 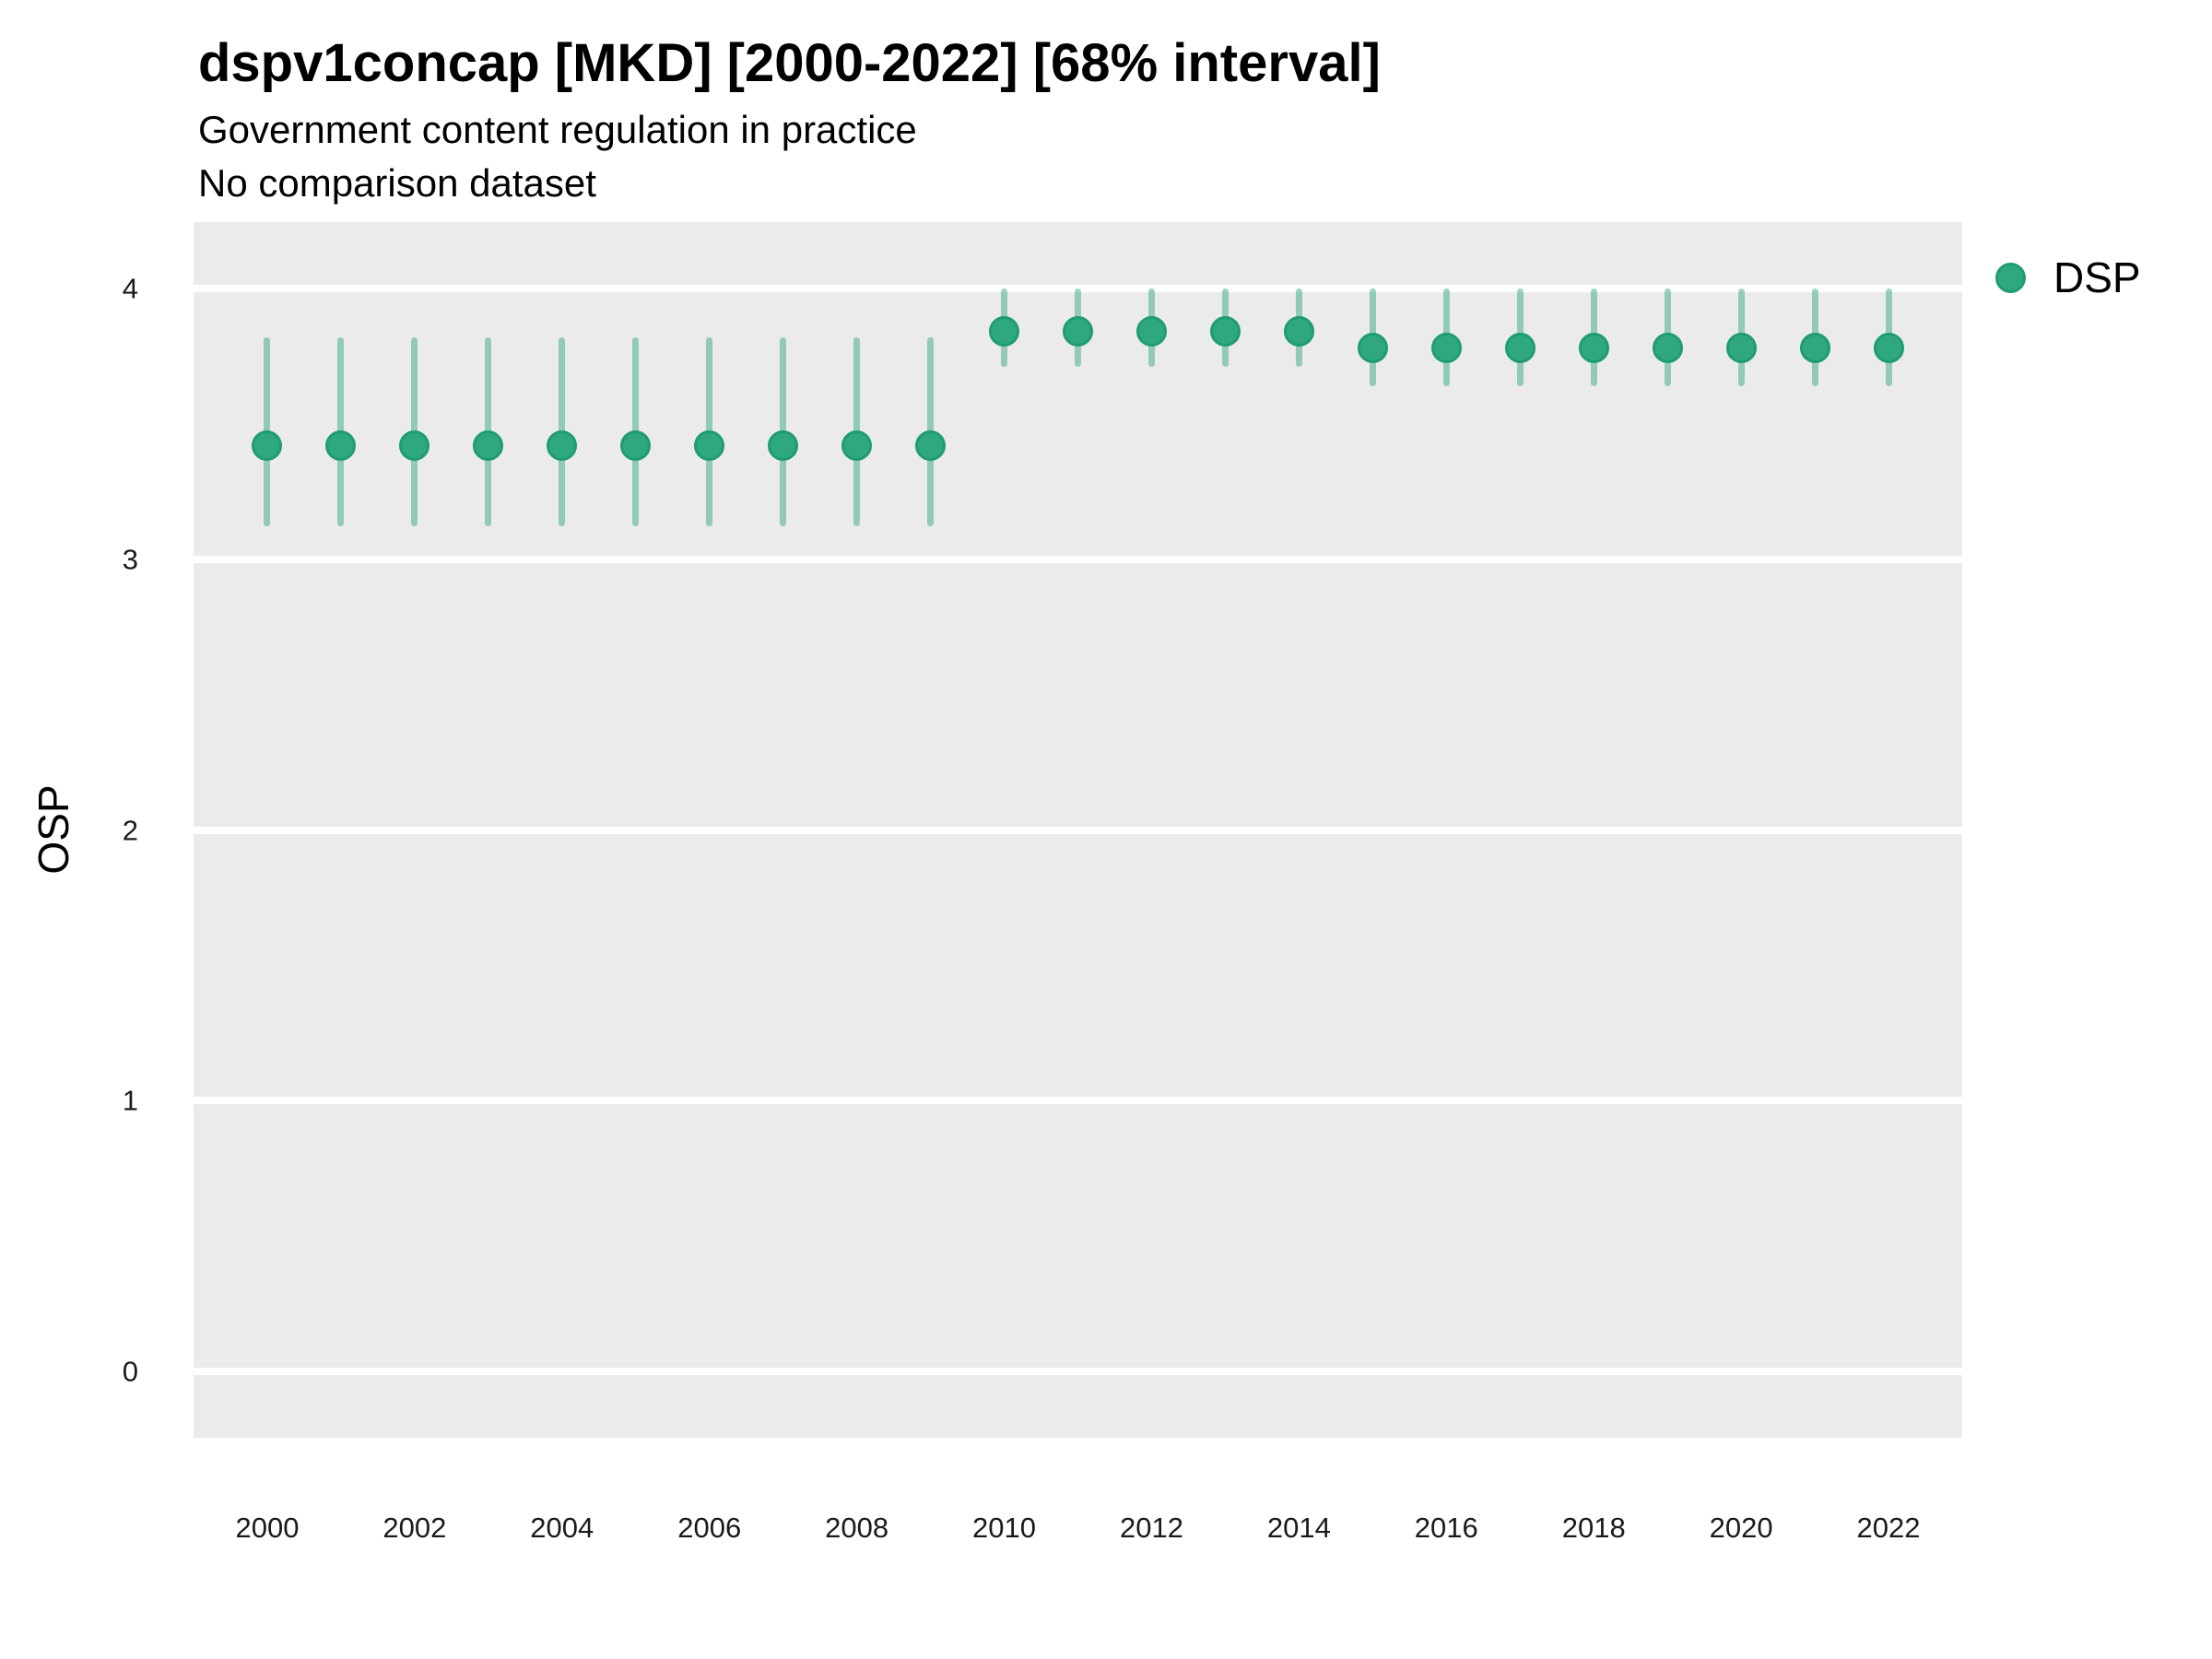 I want to click on ytick-label-2: 2, so click(x=130, y=830).